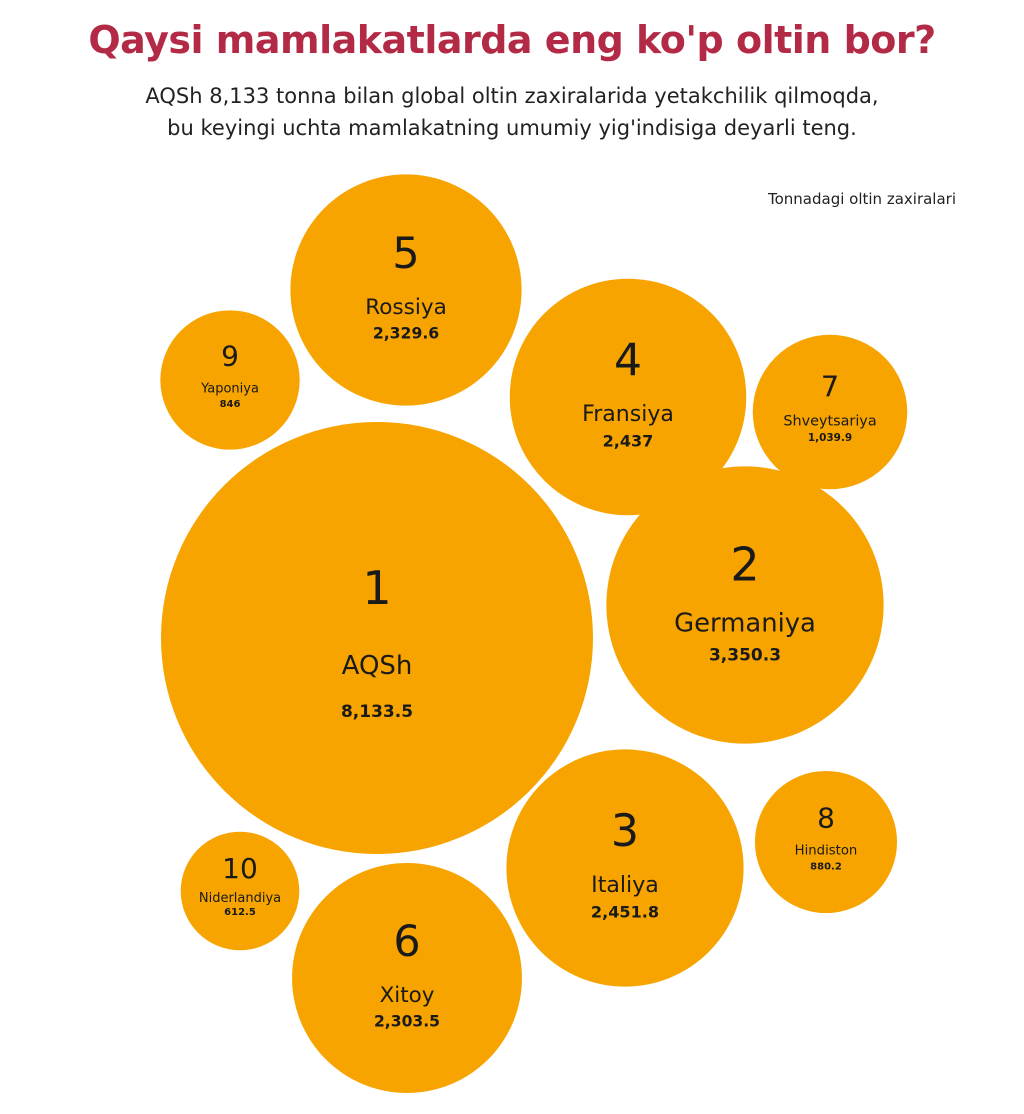 This screenshot has height=1114, width=1024. I want to click on country-label-italiya: Italiya, so click(625, 885).